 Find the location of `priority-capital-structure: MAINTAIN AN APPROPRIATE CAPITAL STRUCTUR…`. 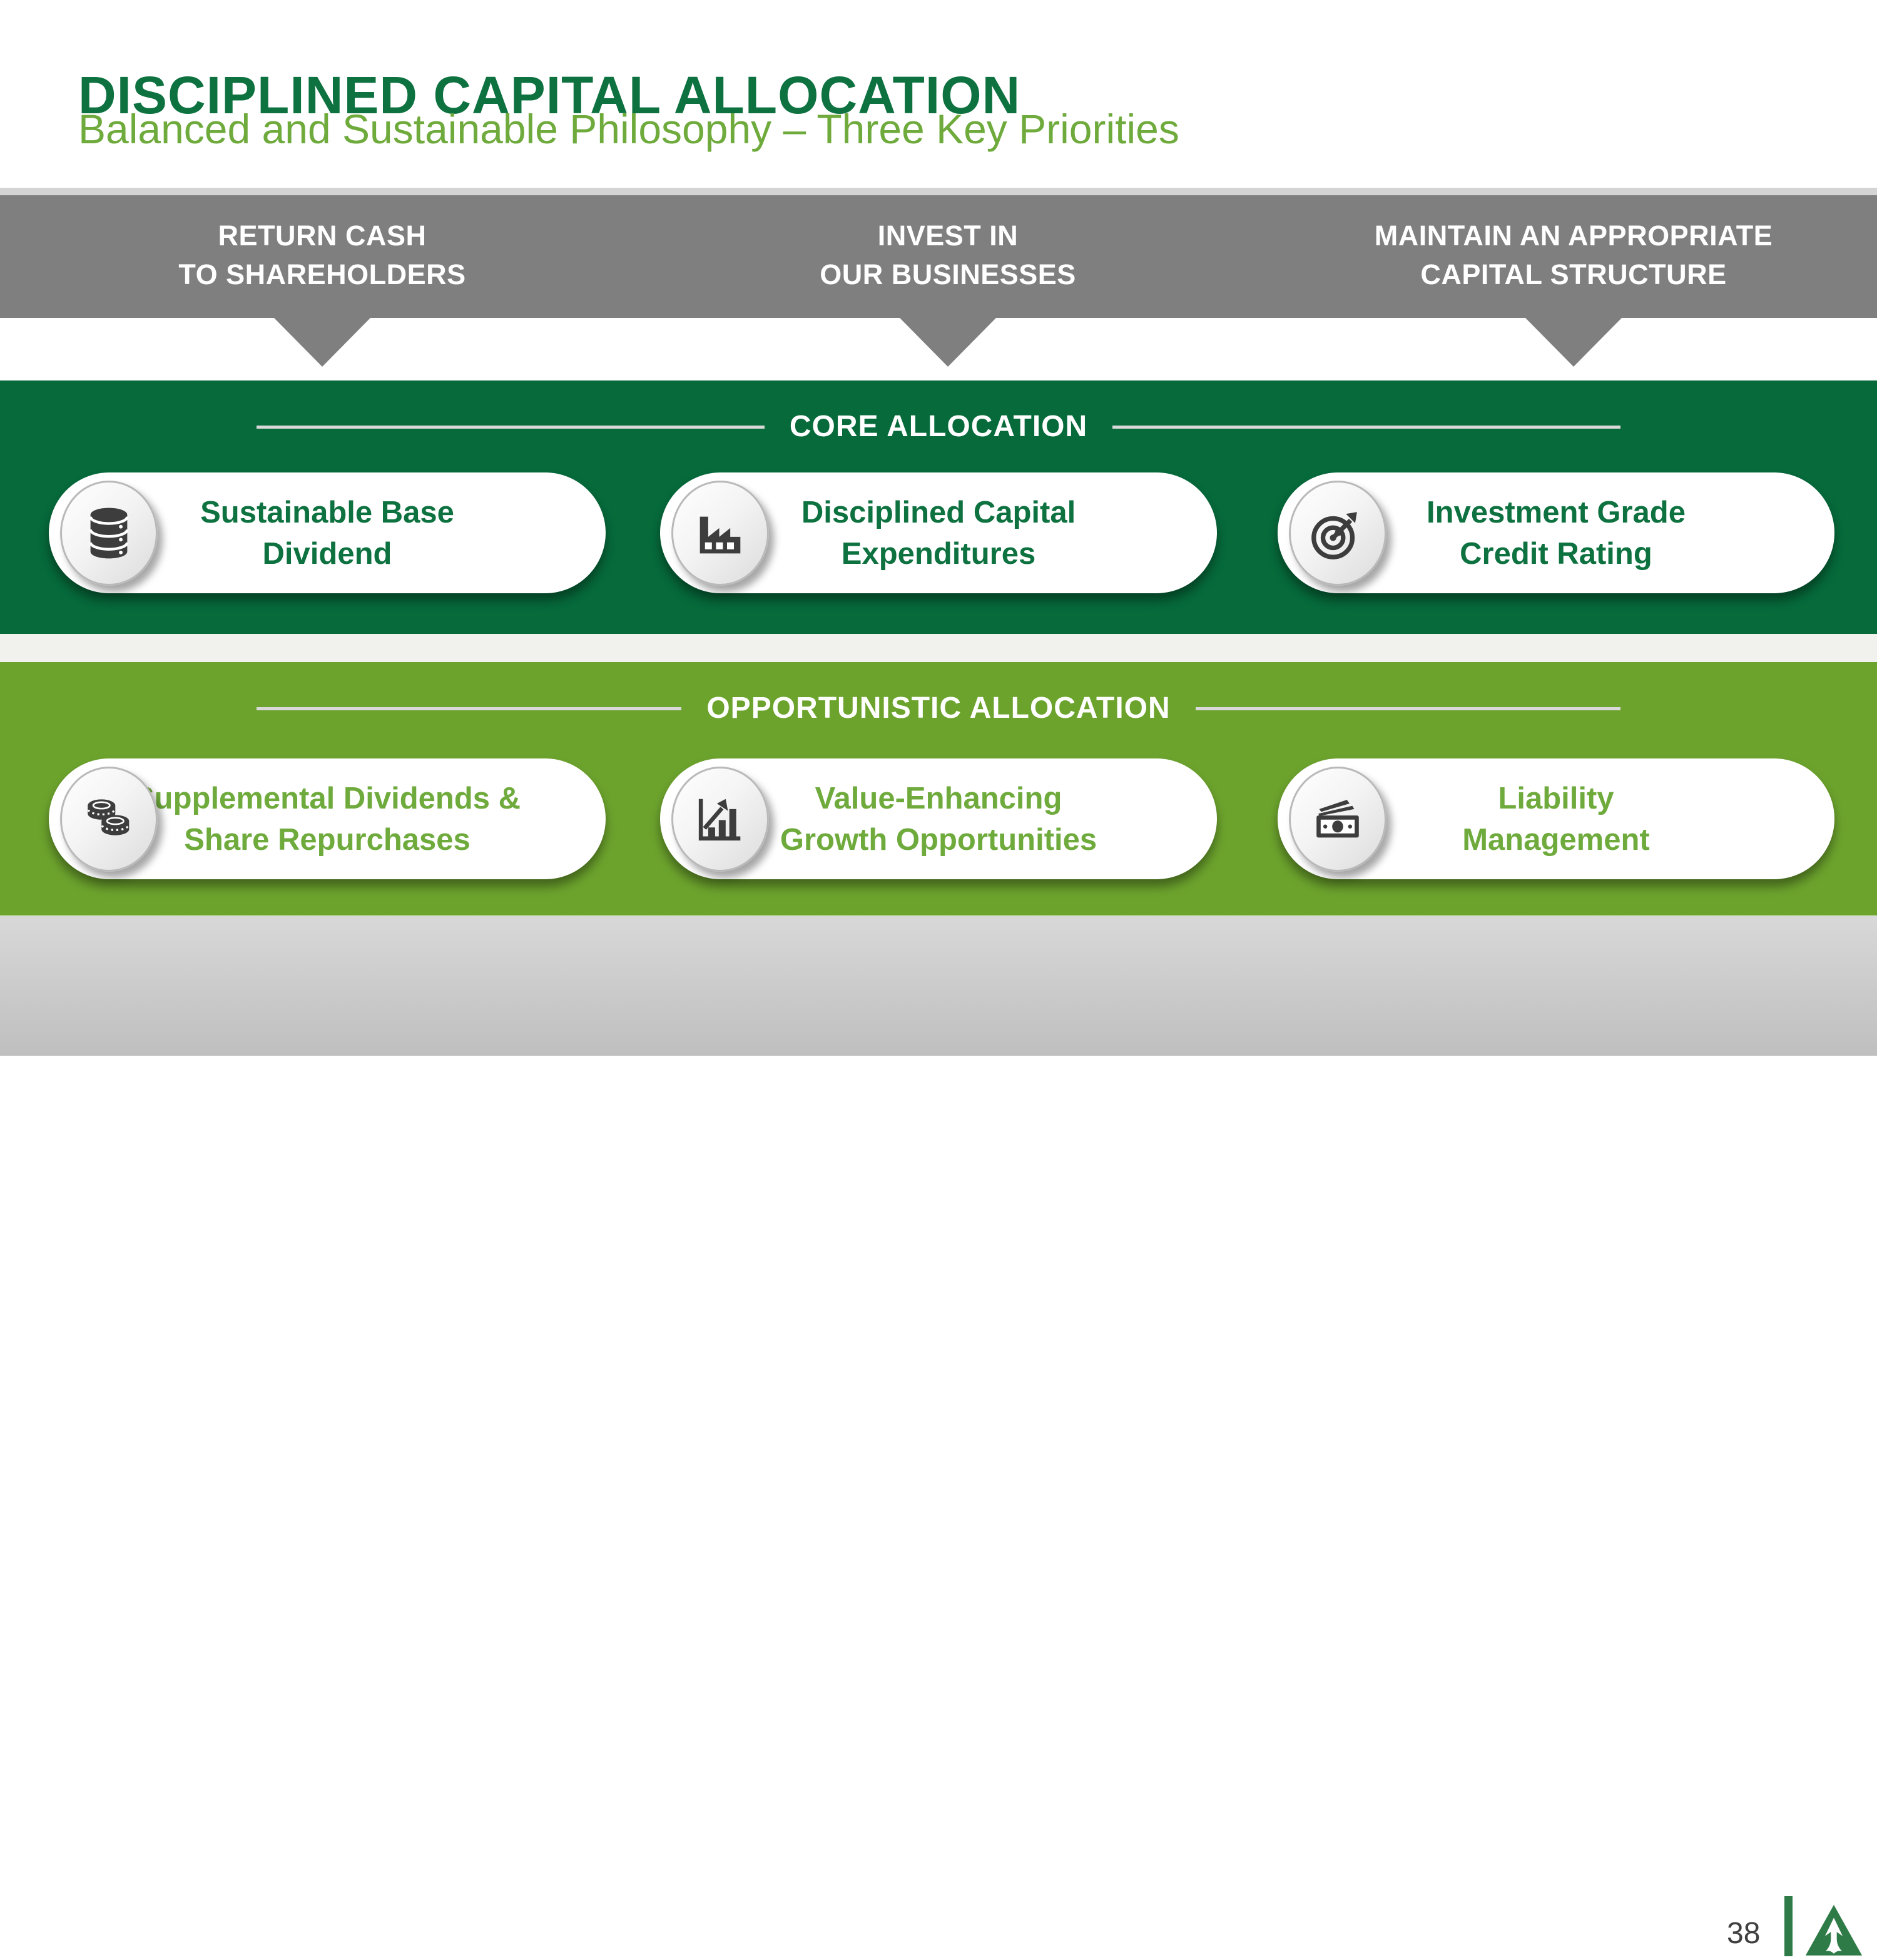

priority-capital-structure: MAINTAIN AN APPROPRIATE CAPITAL STRUCTUR… is located at coordinates (1569, 256).